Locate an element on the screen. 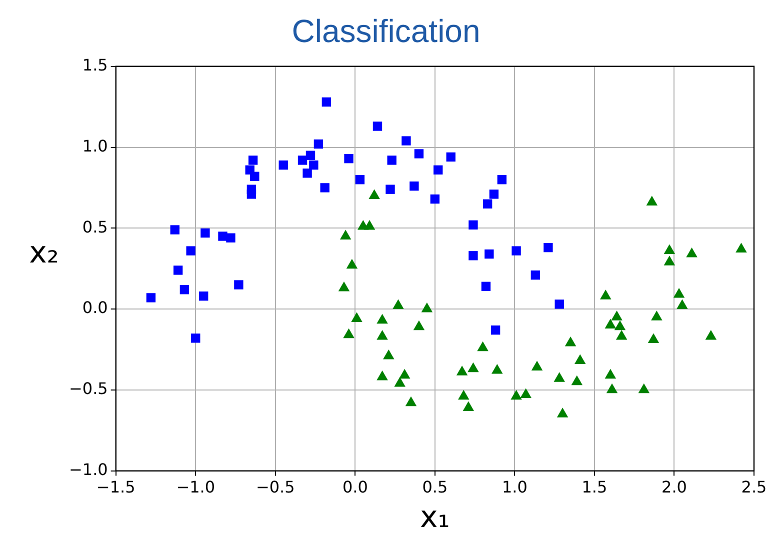  y-axis-title: x₂ is located at coordinates (44, 252).